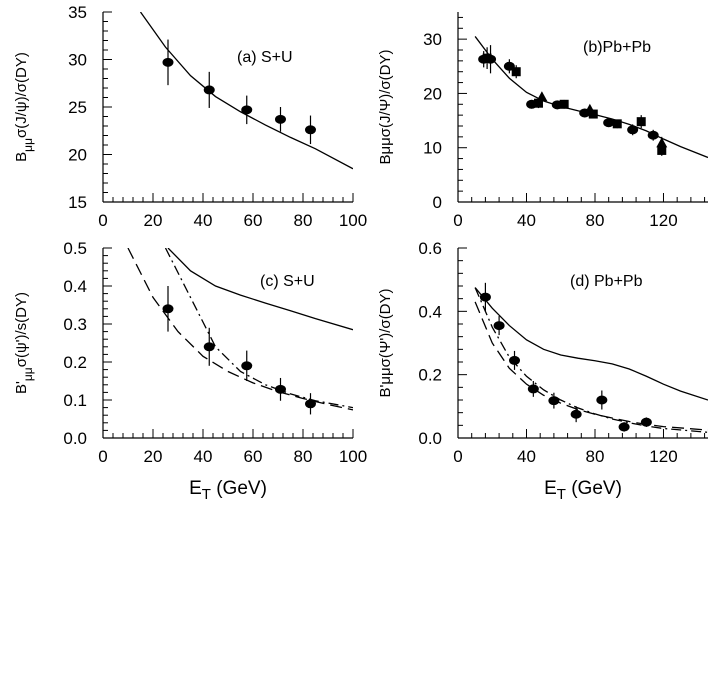 The image size is (708, 681). I want to click on panel-annotation: (c) S+U, so click(287, 281).